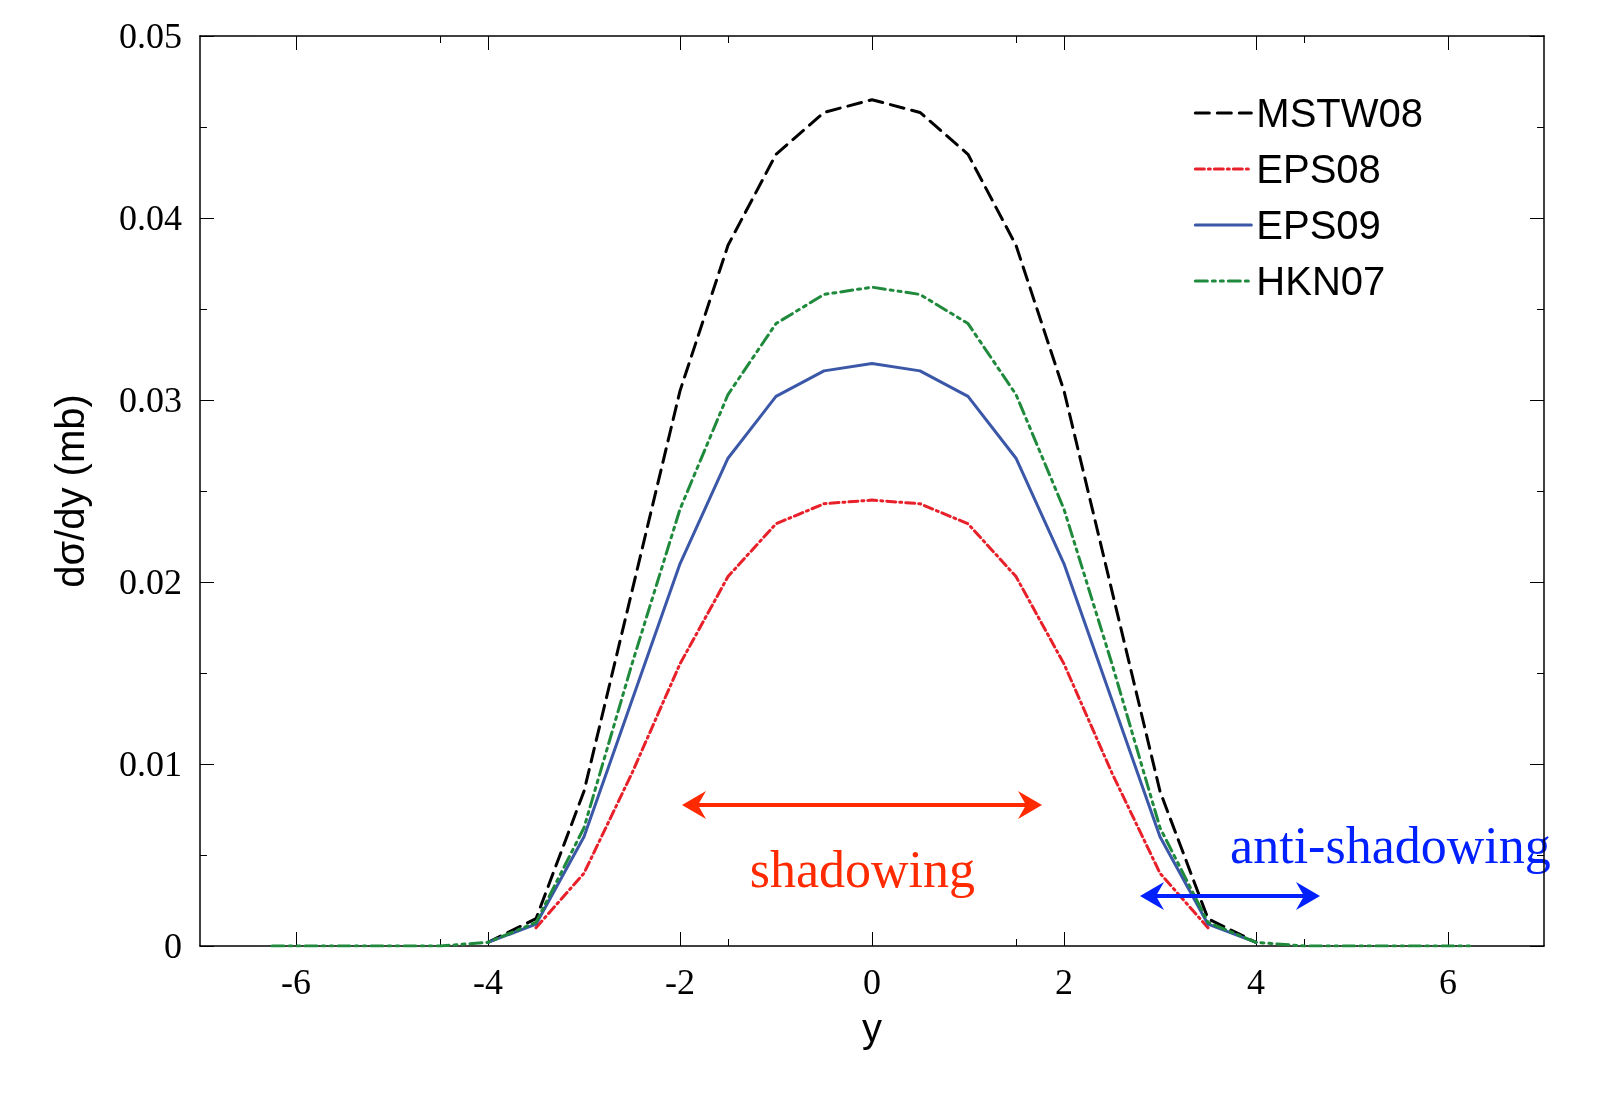  What do you see at coordinates (70, 491) in the screenshot?
I see `y-axis-title: dσ/dy (mb)` at bounding box center [70, 491].